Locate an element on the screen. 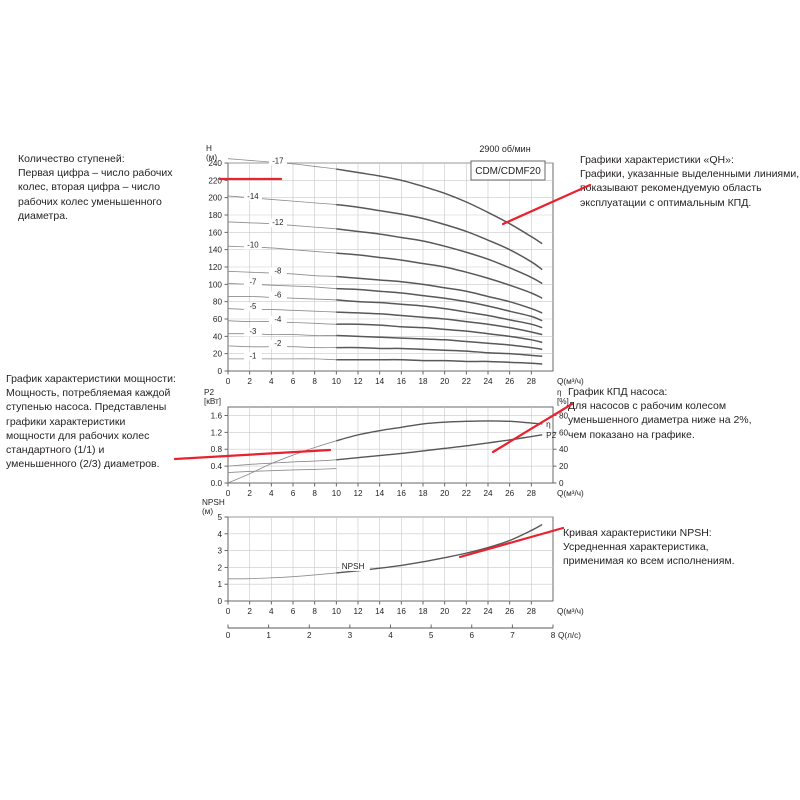  ytick-label-qh: 120 is located at coordinates (215, 267).